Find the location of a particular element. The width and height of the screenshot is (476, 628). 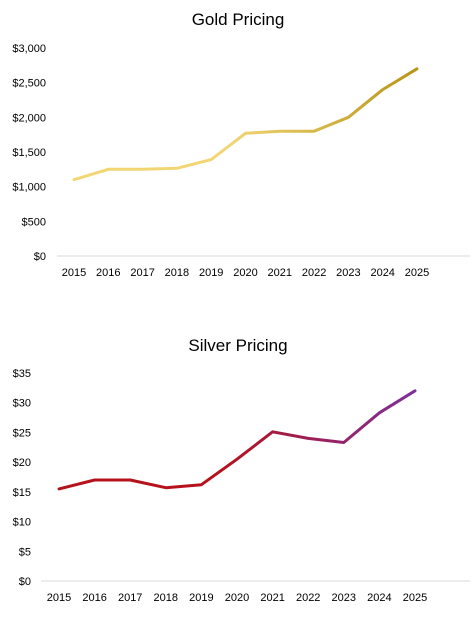

chart-title: Gold Pricing is located at coordinates (238, 19).